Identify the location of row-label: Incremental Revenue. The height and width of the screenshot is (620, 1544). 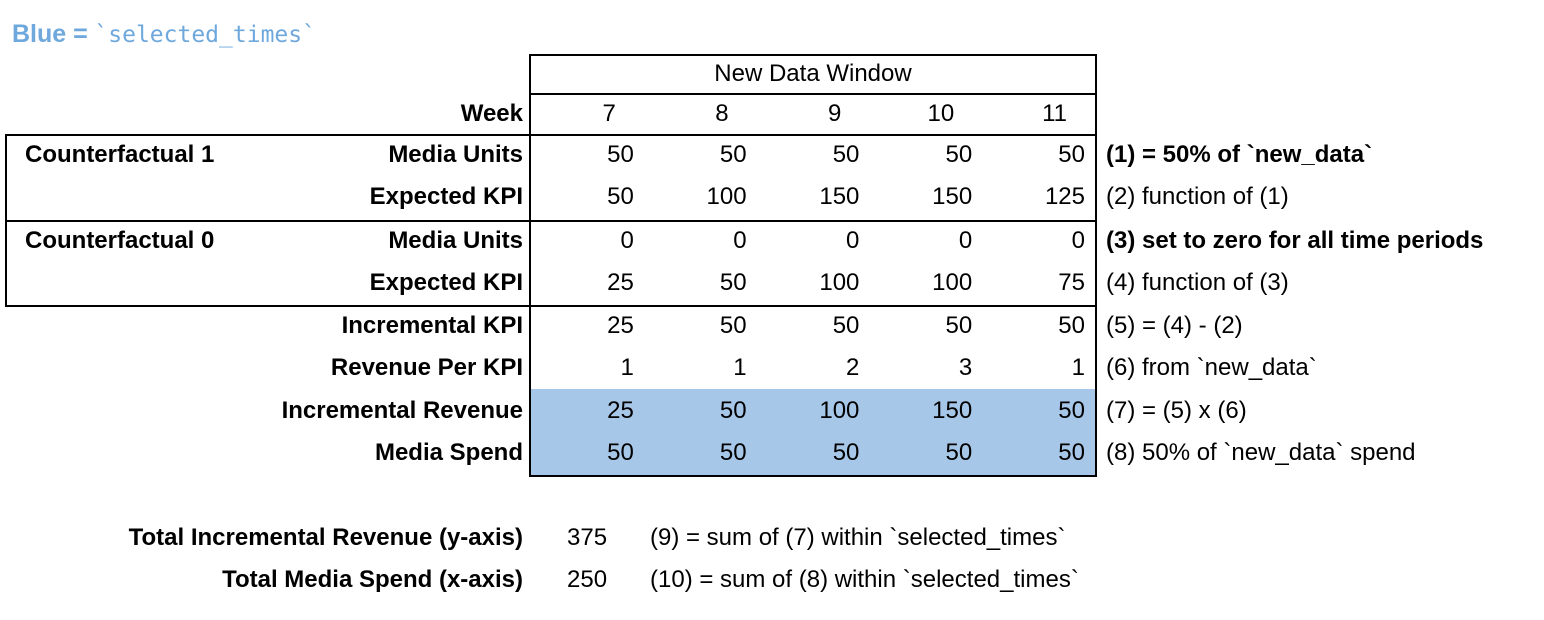
(402, 410).